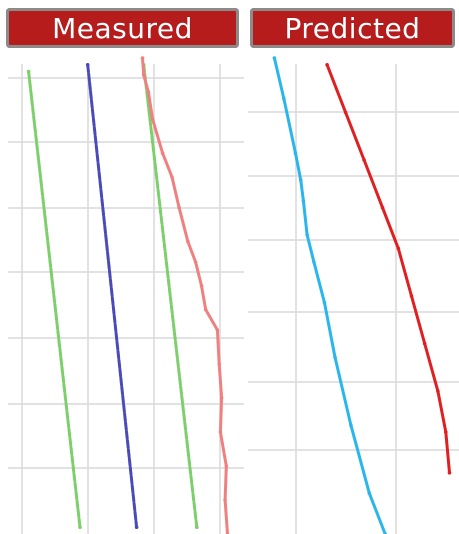  I want to click on measured-title-bar: Measured, so click(122, 28).